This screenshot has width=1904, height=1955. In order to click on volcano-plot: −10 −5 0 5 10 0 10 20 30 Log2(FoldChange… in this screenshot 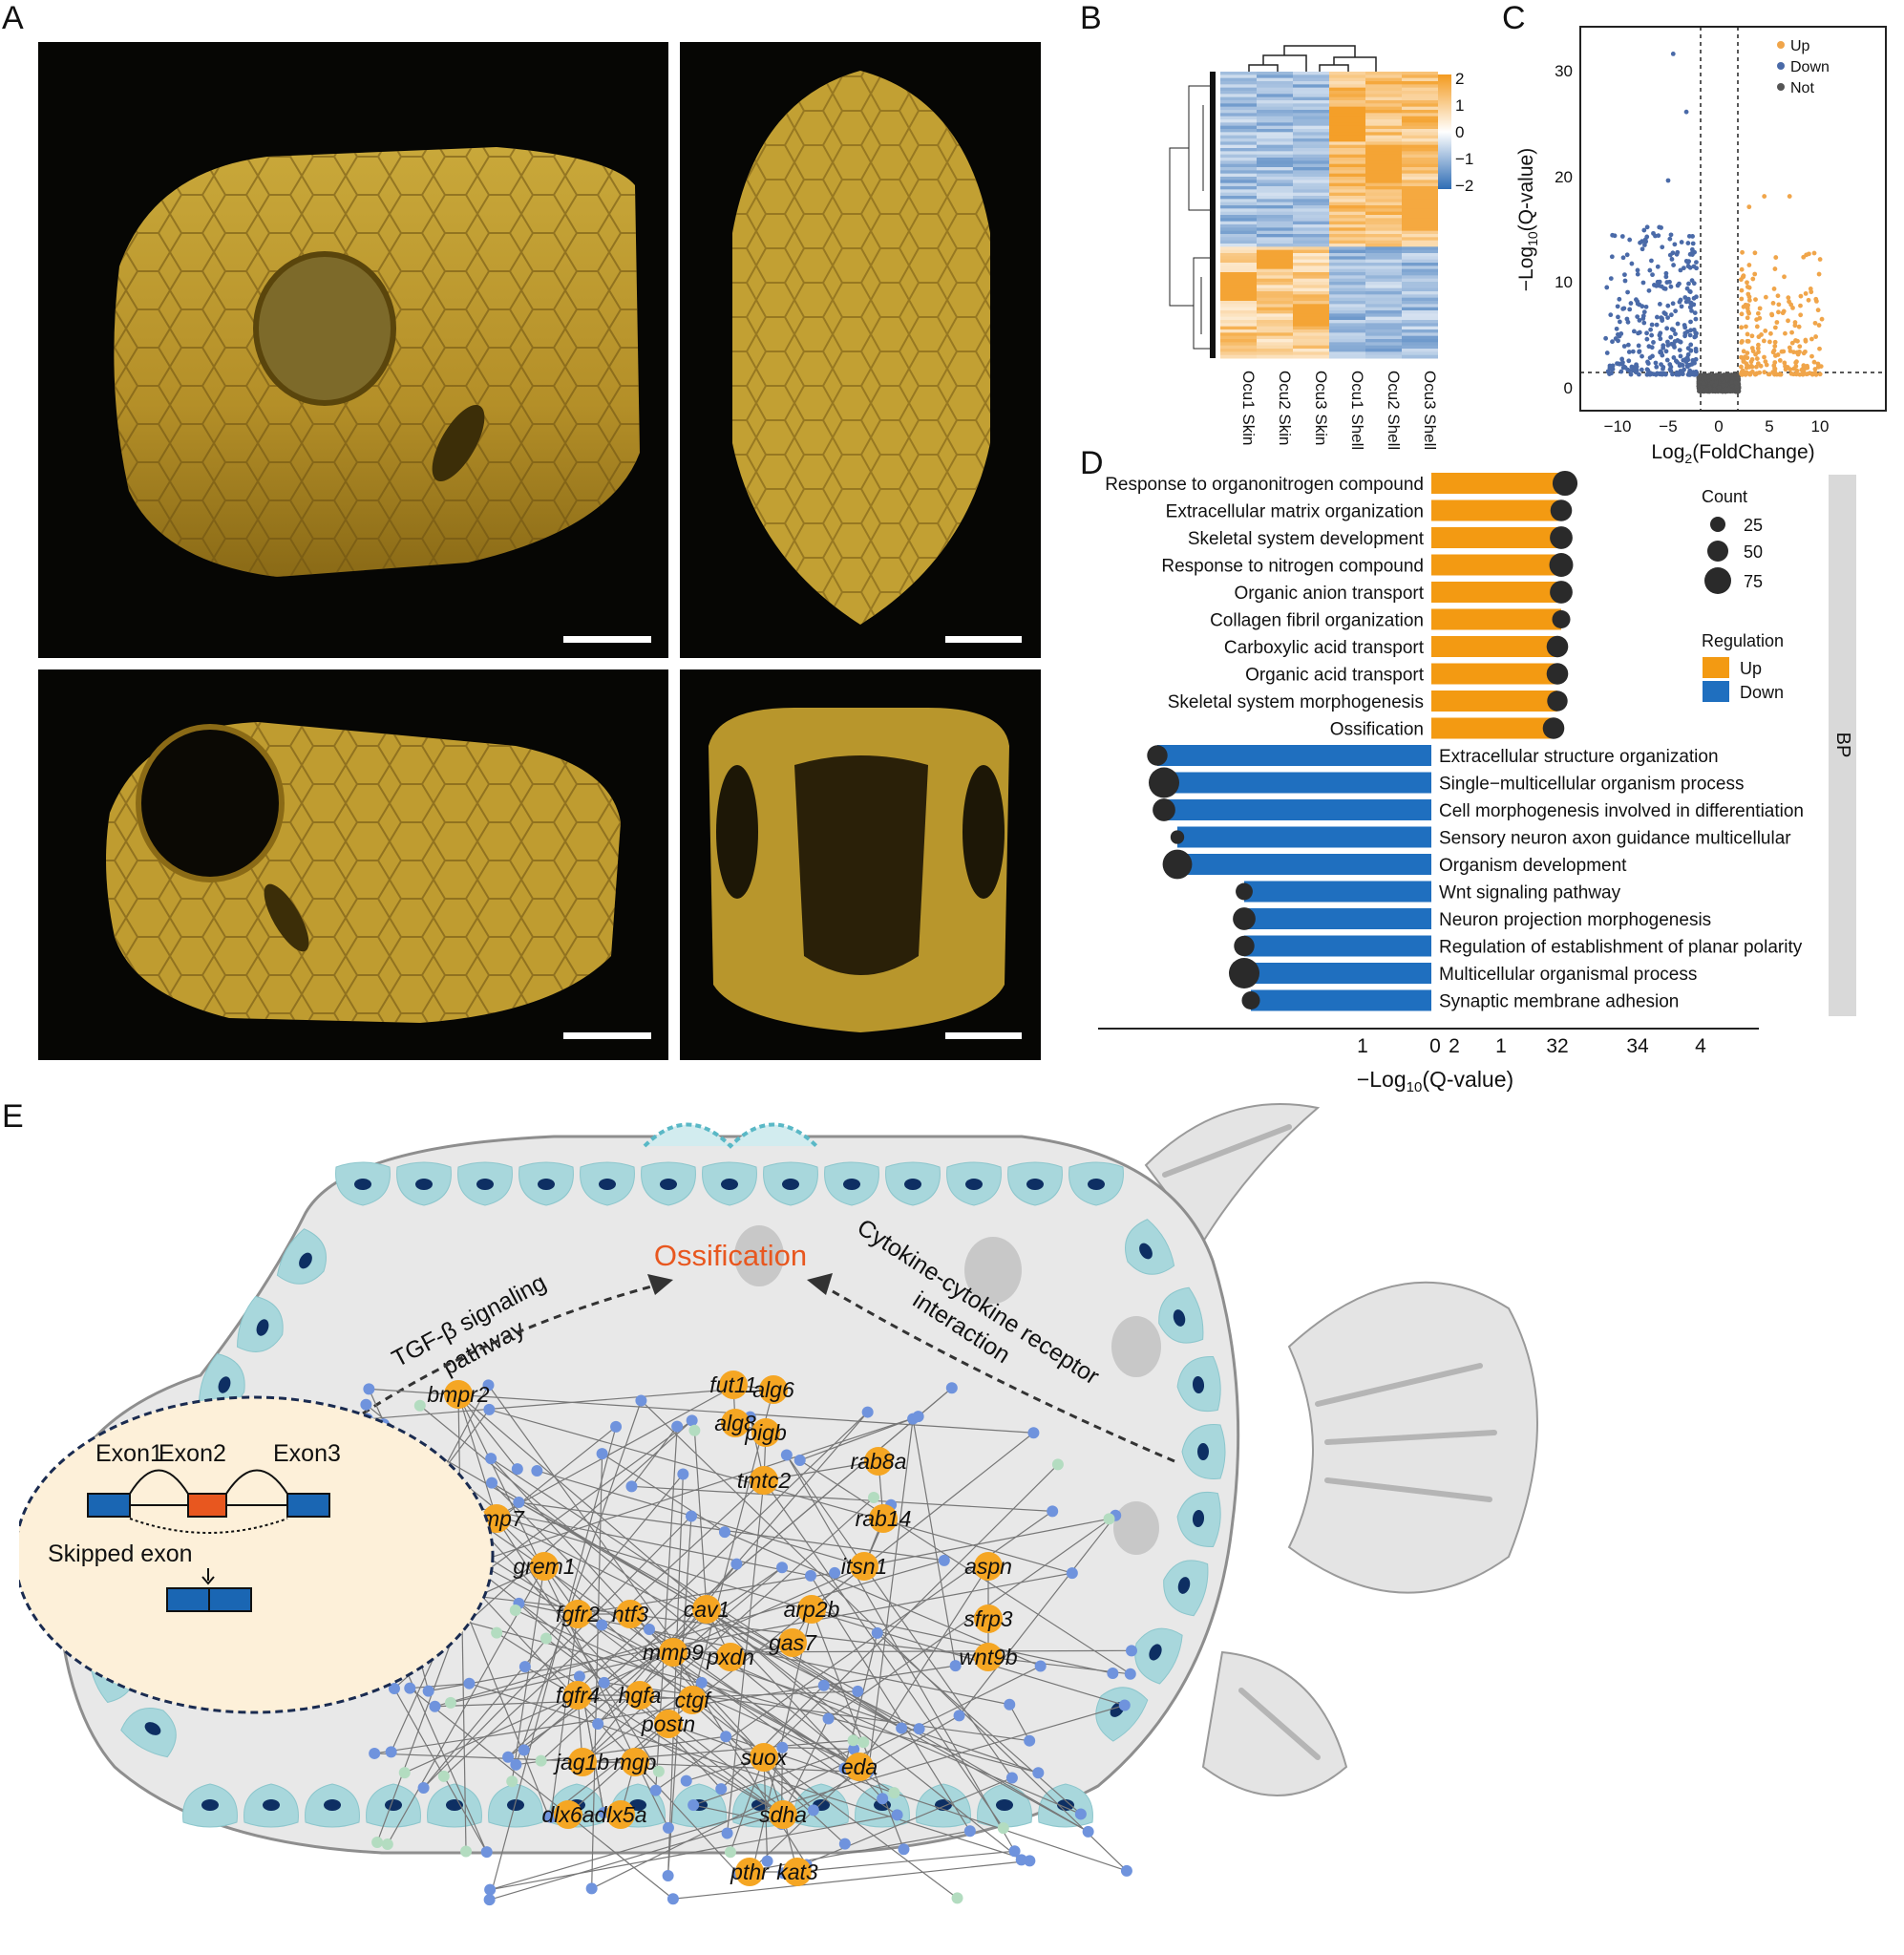, I will do `click(1701, 244)`.